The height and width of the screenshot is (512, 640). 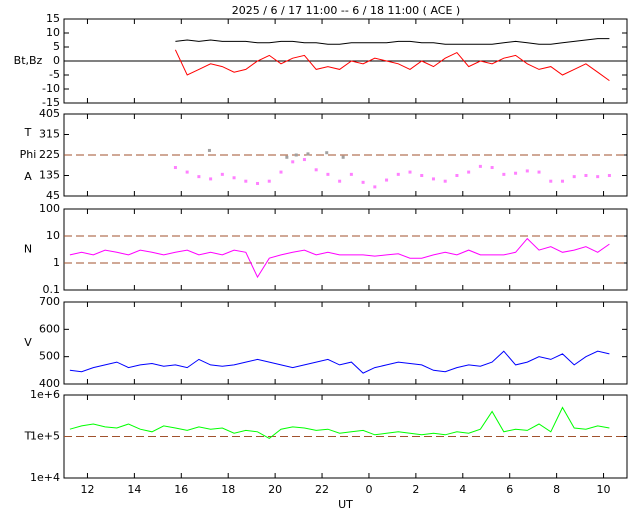 What do you see at coordinates (49, 383) in the screenshot?
I see `y-tick-label: 400` at bounding box center [49, 383].